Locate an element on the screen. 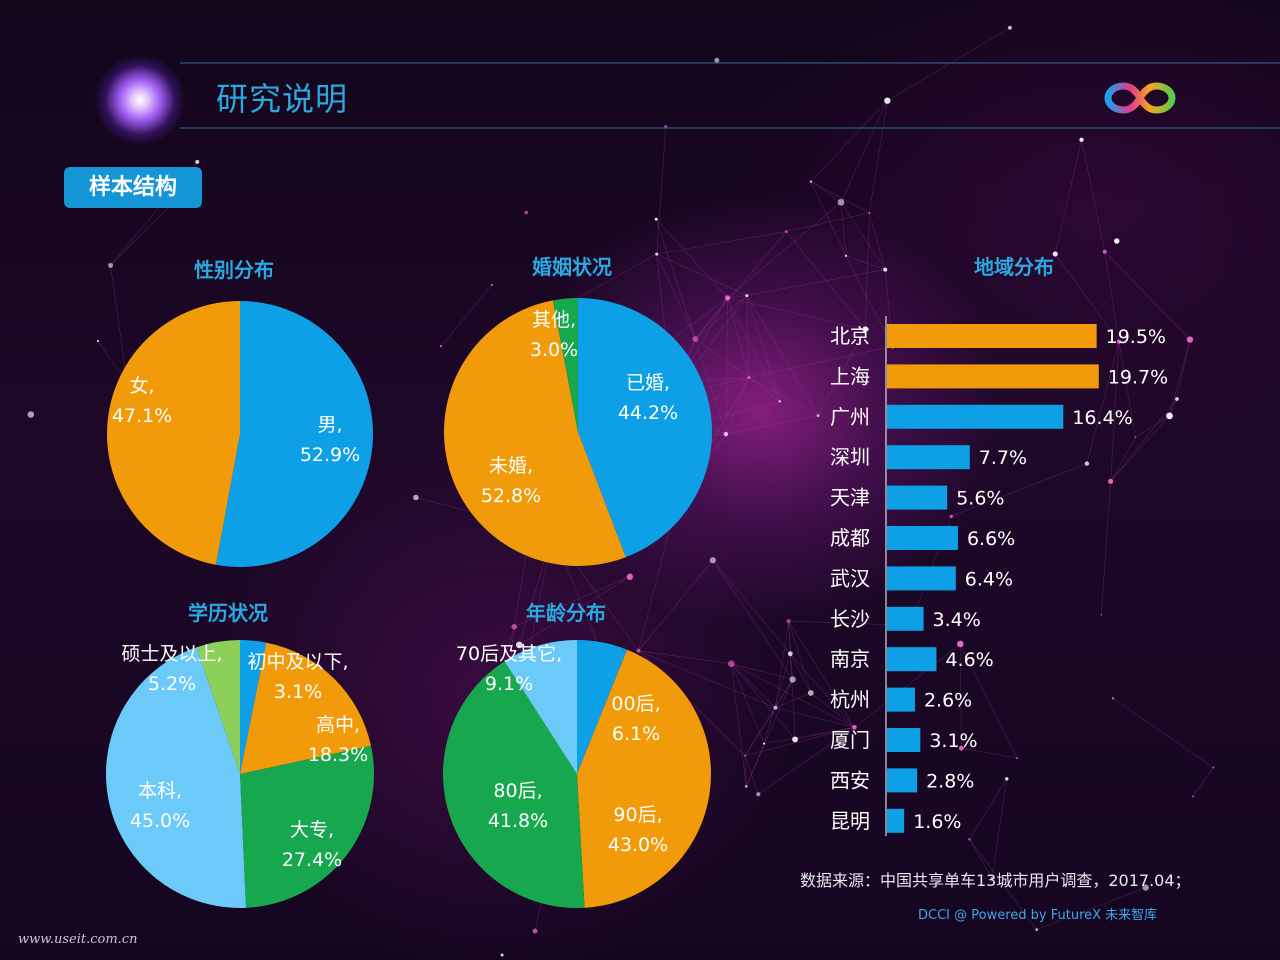 This screenshot has height=960, width=1280. bar-value-label: 6.4% is located at coordinates (989, 579).